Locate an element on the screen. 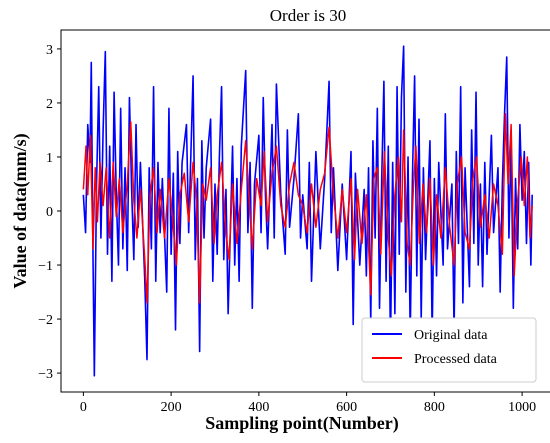  legend-label: Processed data is located at coordinates (456, 359).